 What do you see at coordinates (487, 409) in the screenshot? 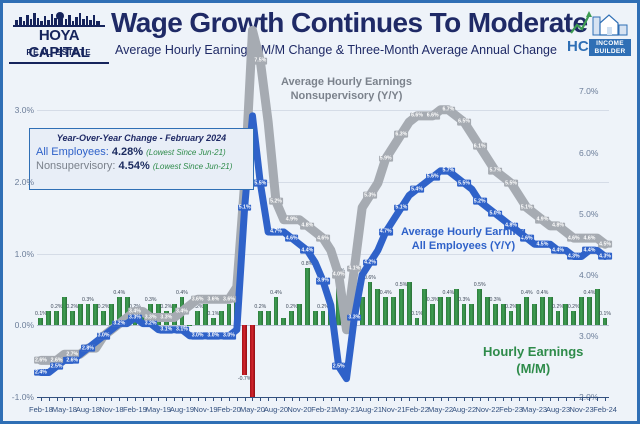
I see `x-axis-tick-label: Nov-22` at bounding box center [487, 409].